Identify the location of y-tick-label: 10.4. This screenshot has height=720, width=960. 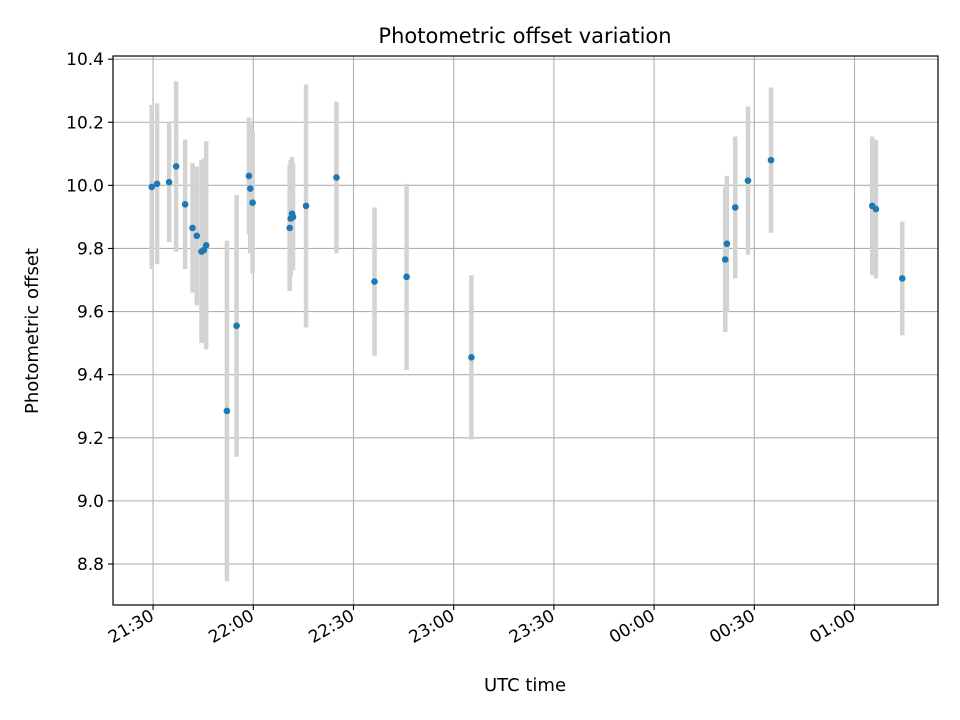
(85, 60).